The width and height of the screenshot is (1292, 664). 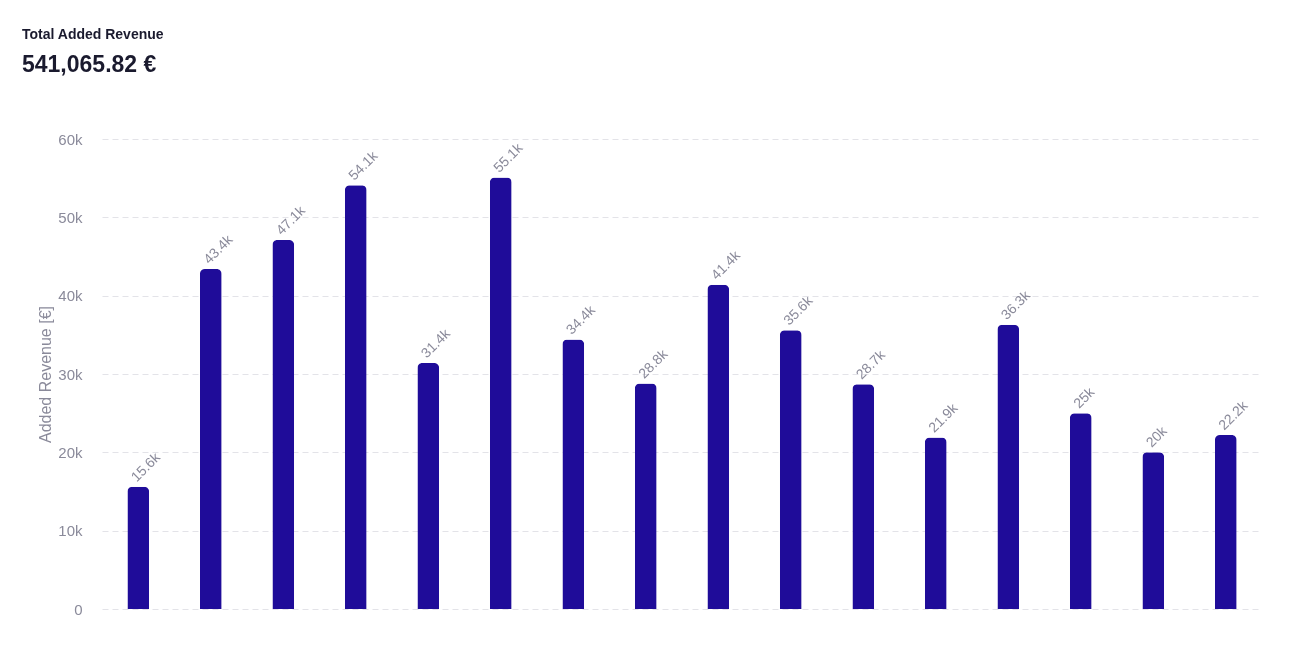 What do you see at coordinates (70, 139) in the screenshot?
I see `y-tick-label: 60k` at bounding box center [70, 139].